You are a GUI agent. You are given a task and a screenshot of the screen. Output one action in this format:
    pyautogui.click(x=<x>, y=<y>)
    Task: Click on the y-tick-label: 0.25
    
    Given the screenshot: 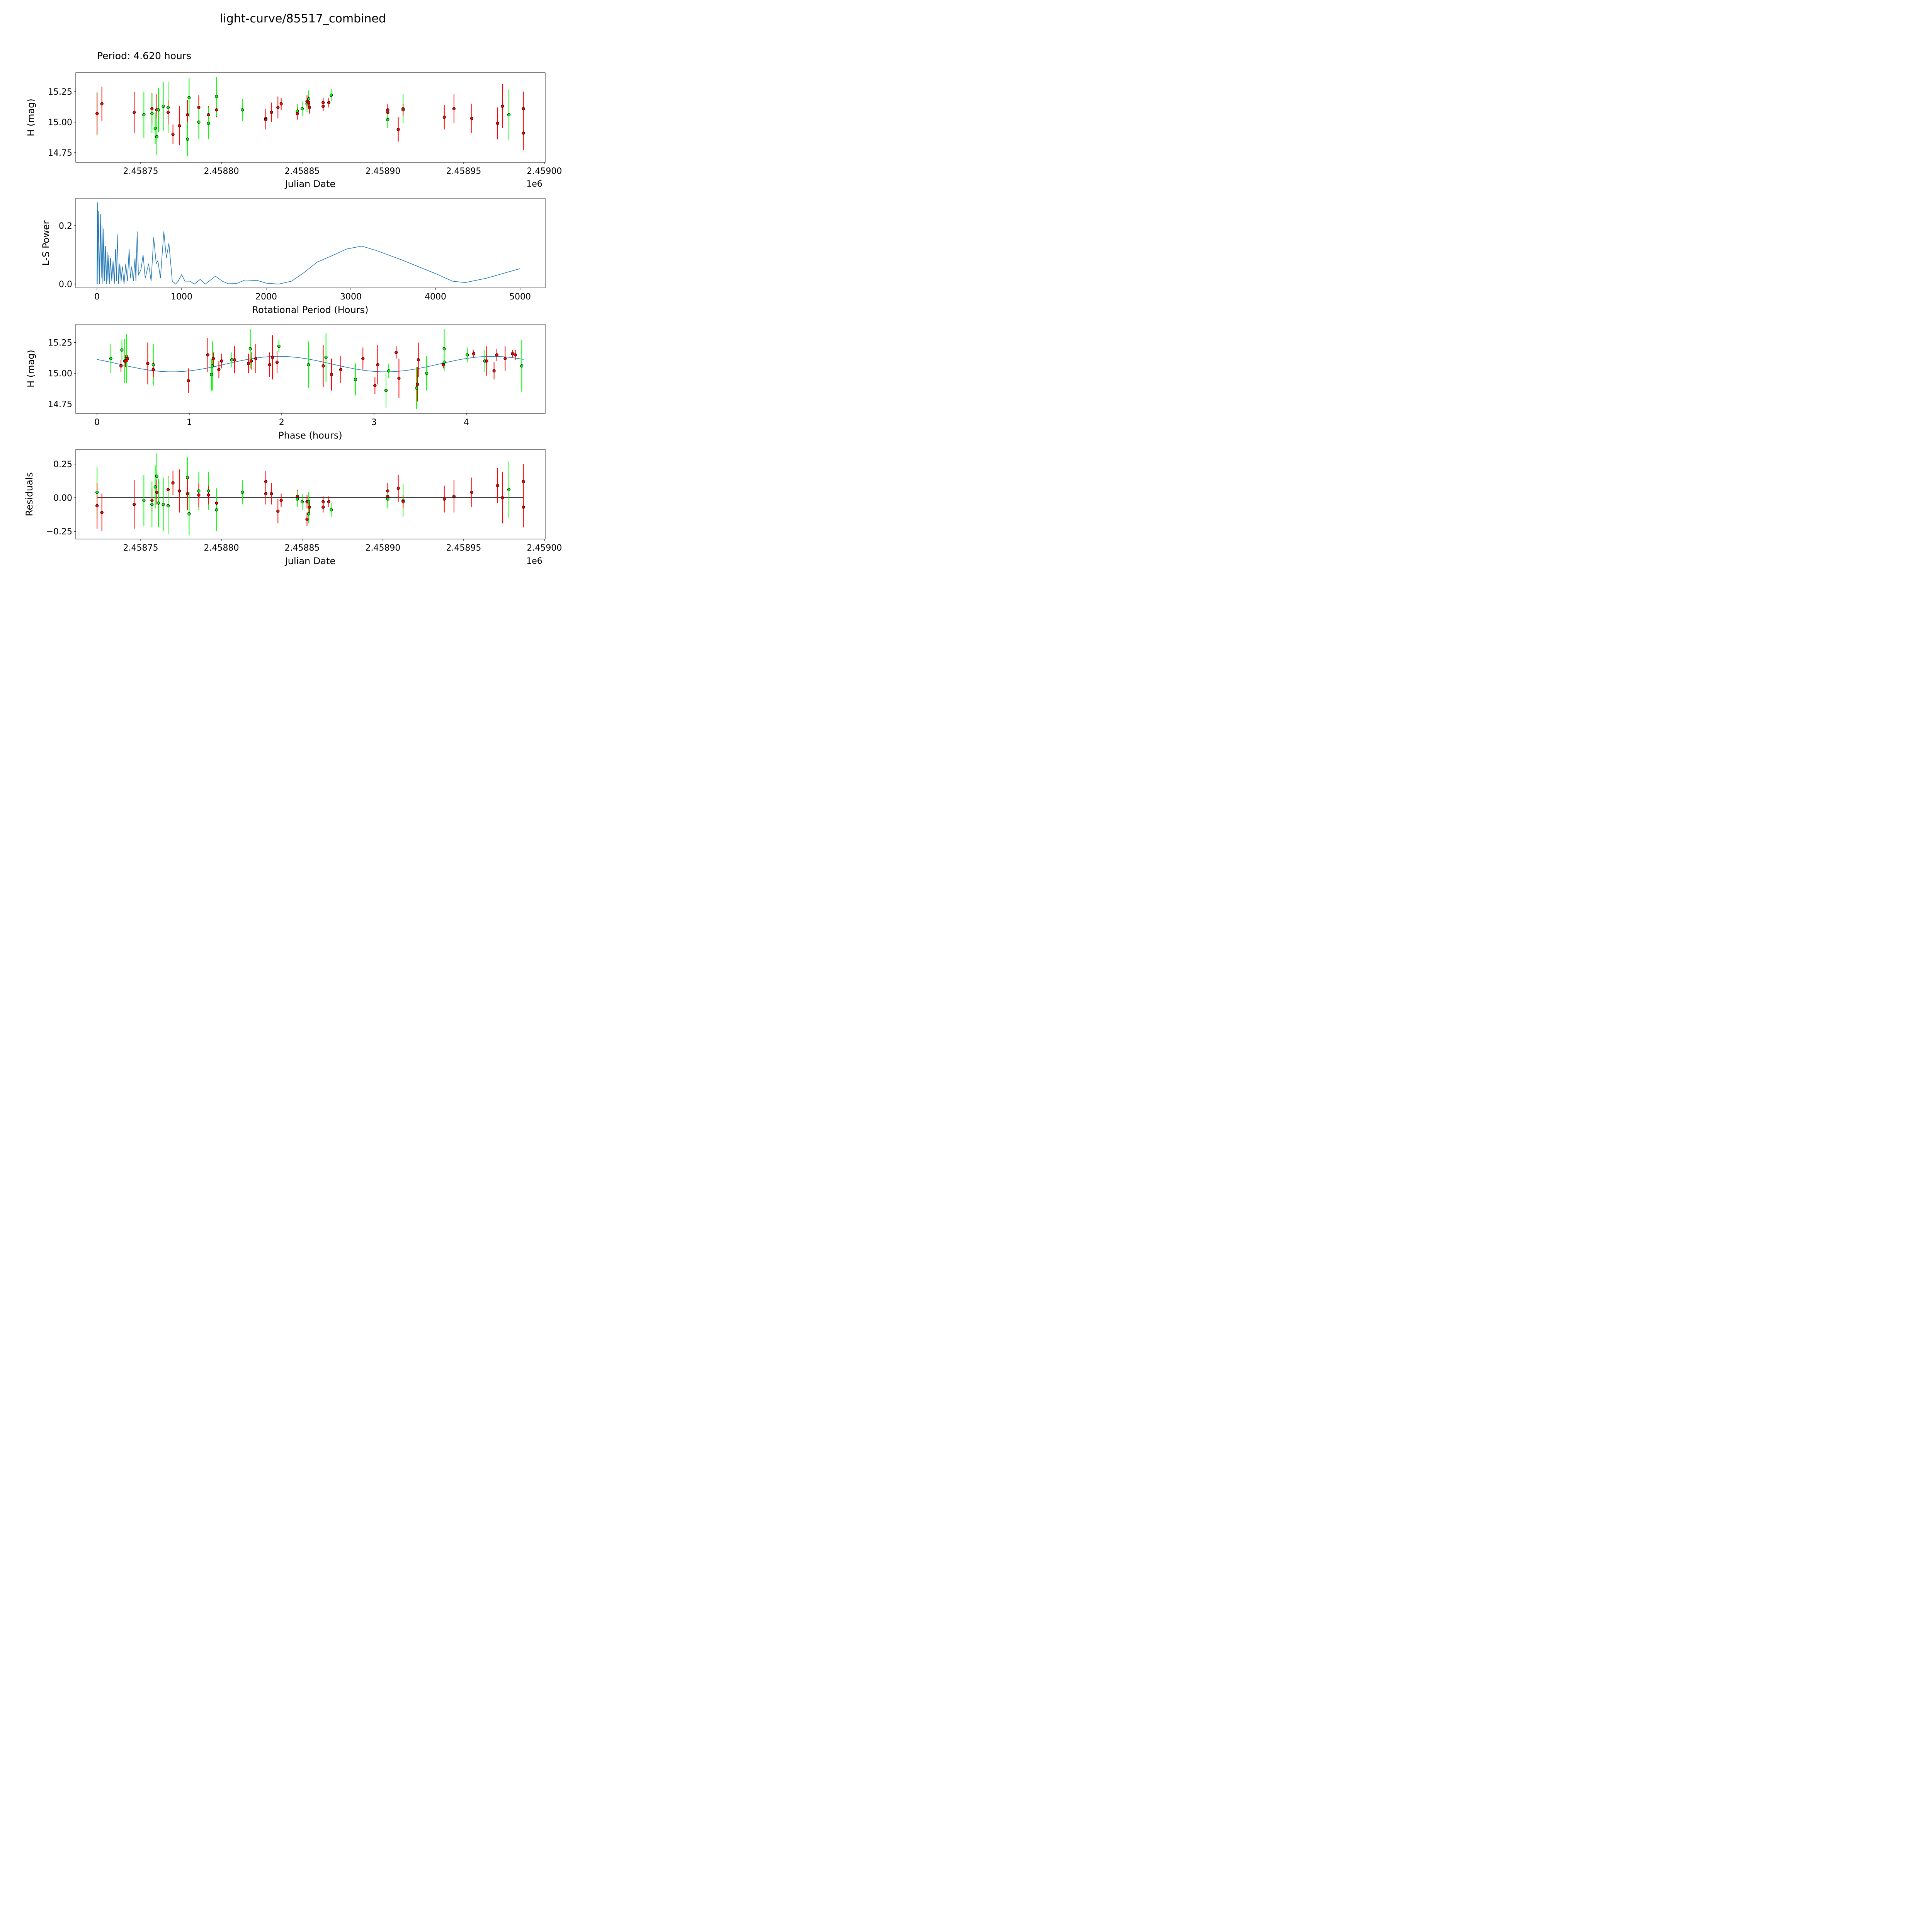 What is the action you would take?
    pyautogui.click(x=62, y=464)
    